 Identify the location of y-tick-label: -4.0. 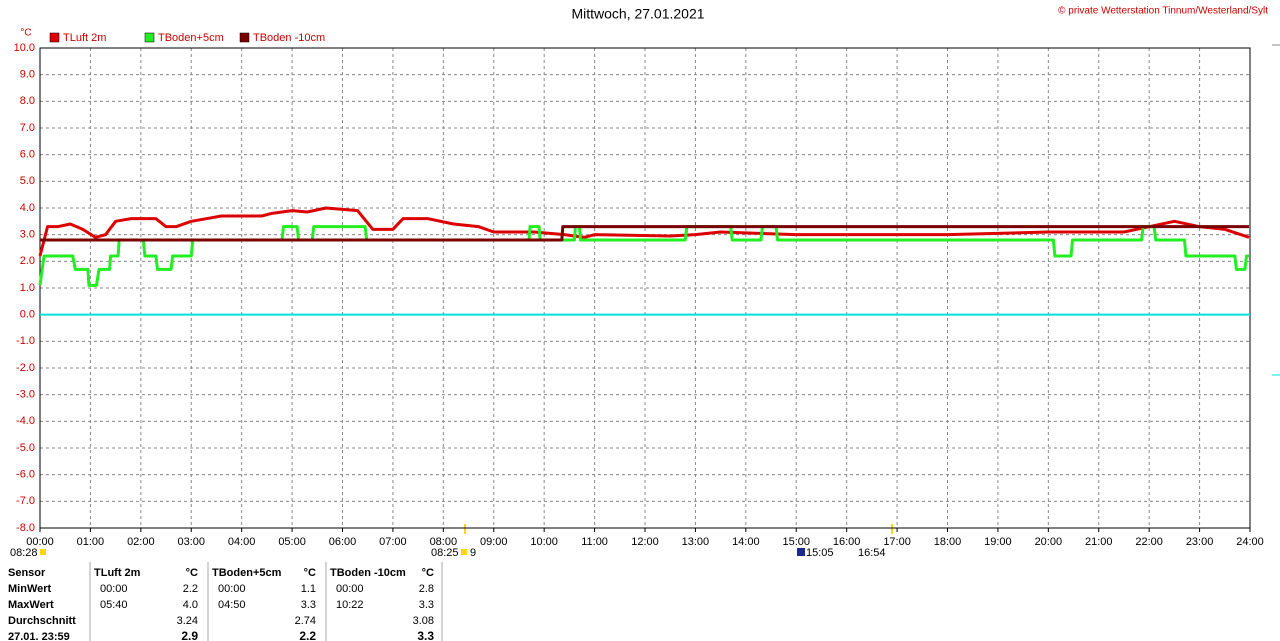
(25, 421).